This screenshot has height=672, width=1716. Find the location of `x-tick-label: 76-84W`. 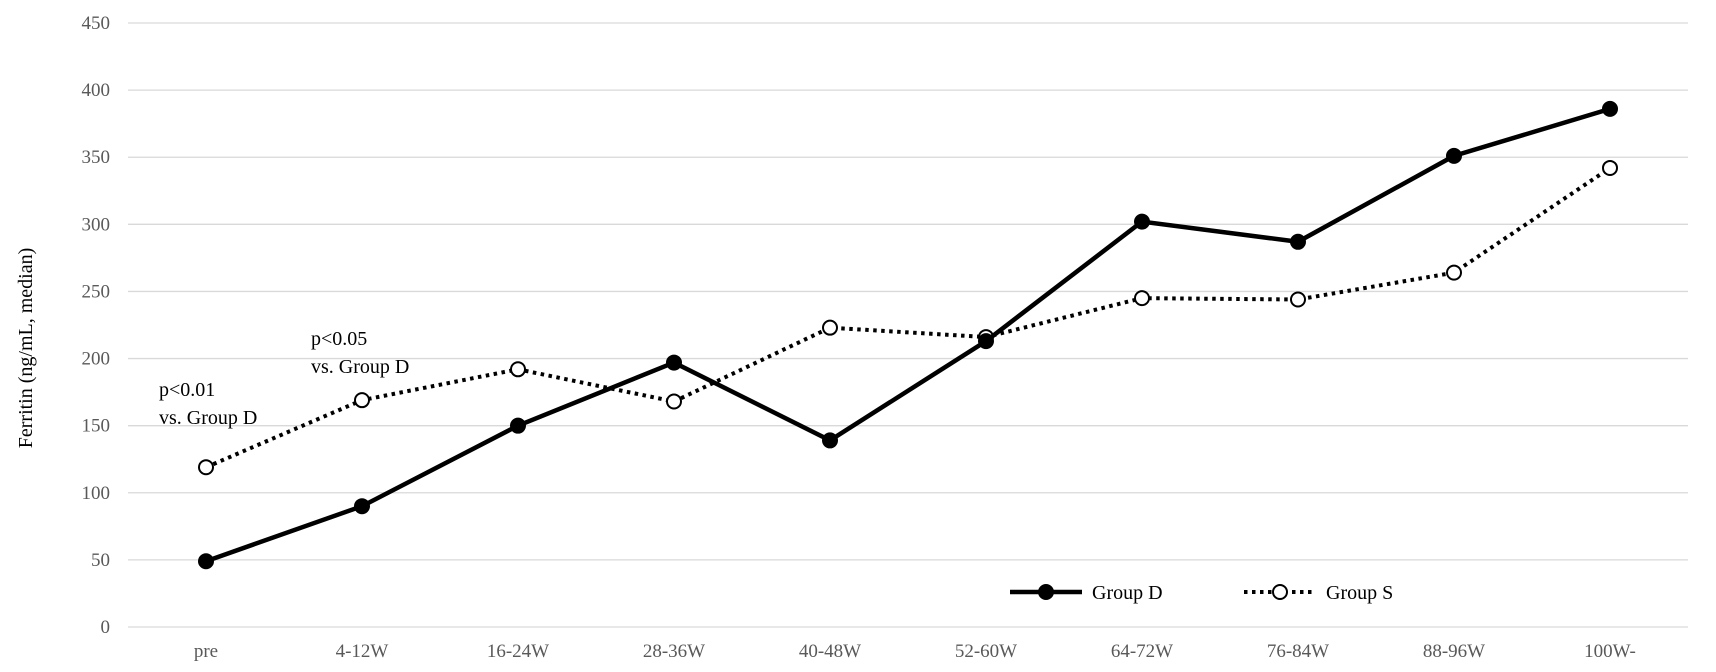

x-tick-label: 76-84W is located at coordinates (1298, 651).